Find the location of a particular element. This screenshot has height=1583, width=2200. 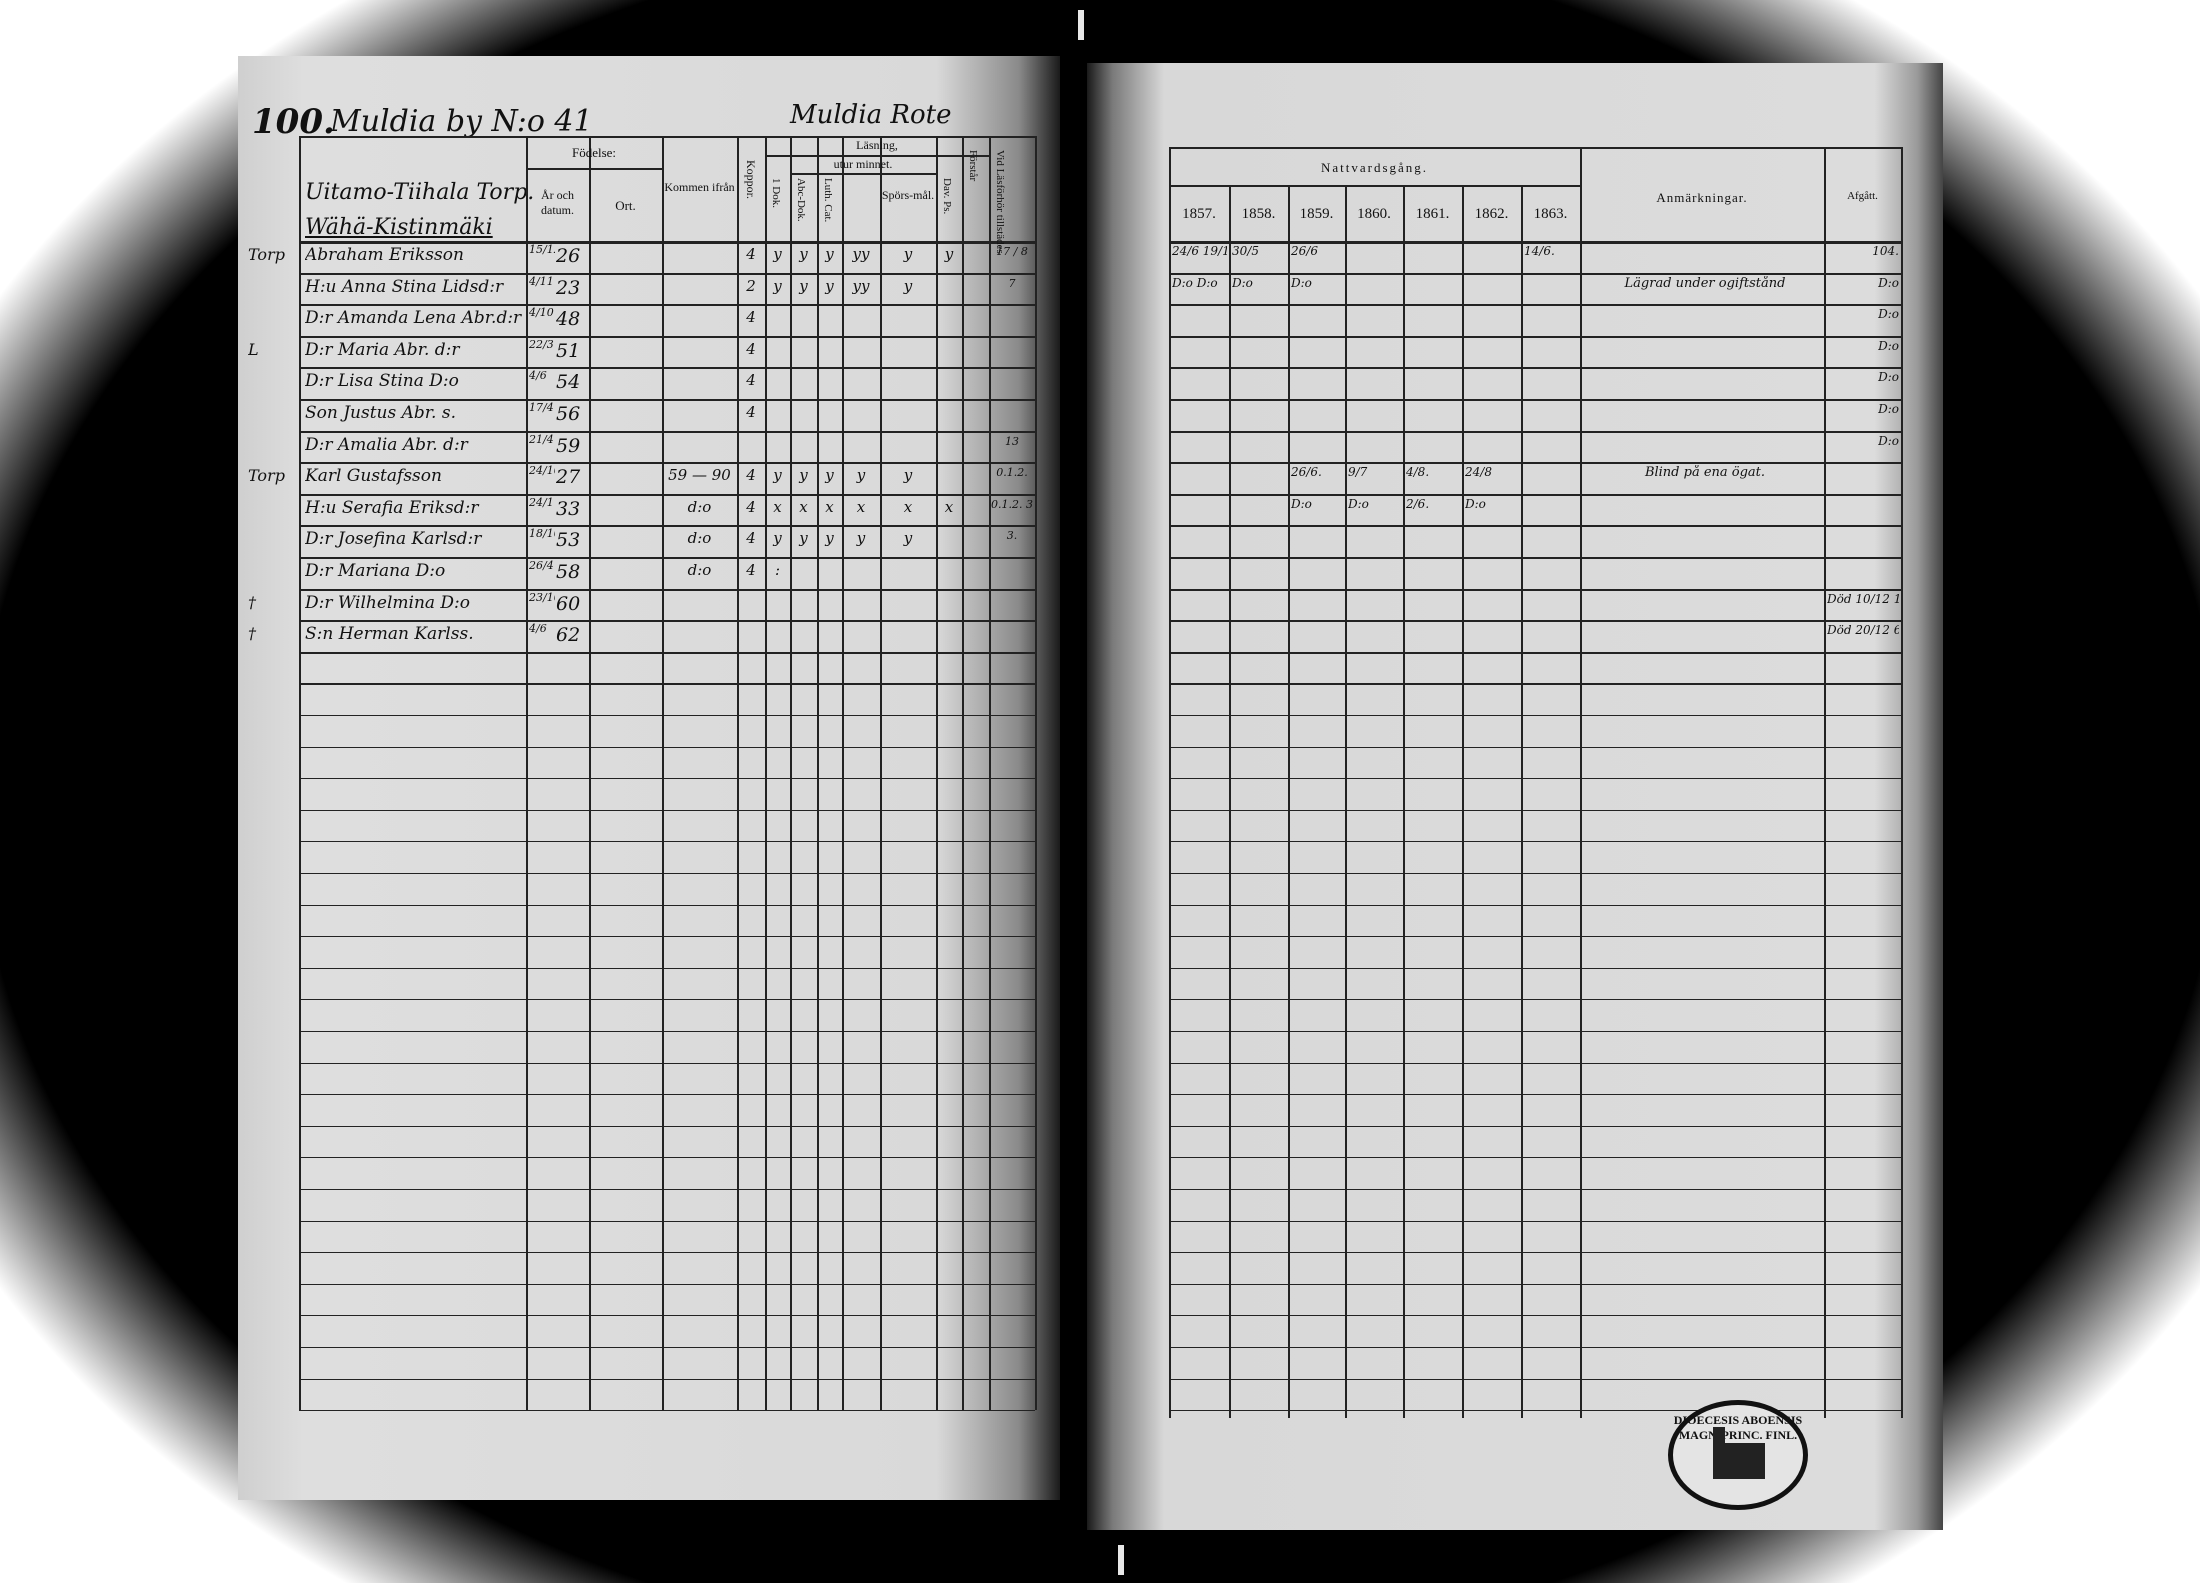

entry-hust: x is located at coordinates (861, 506).